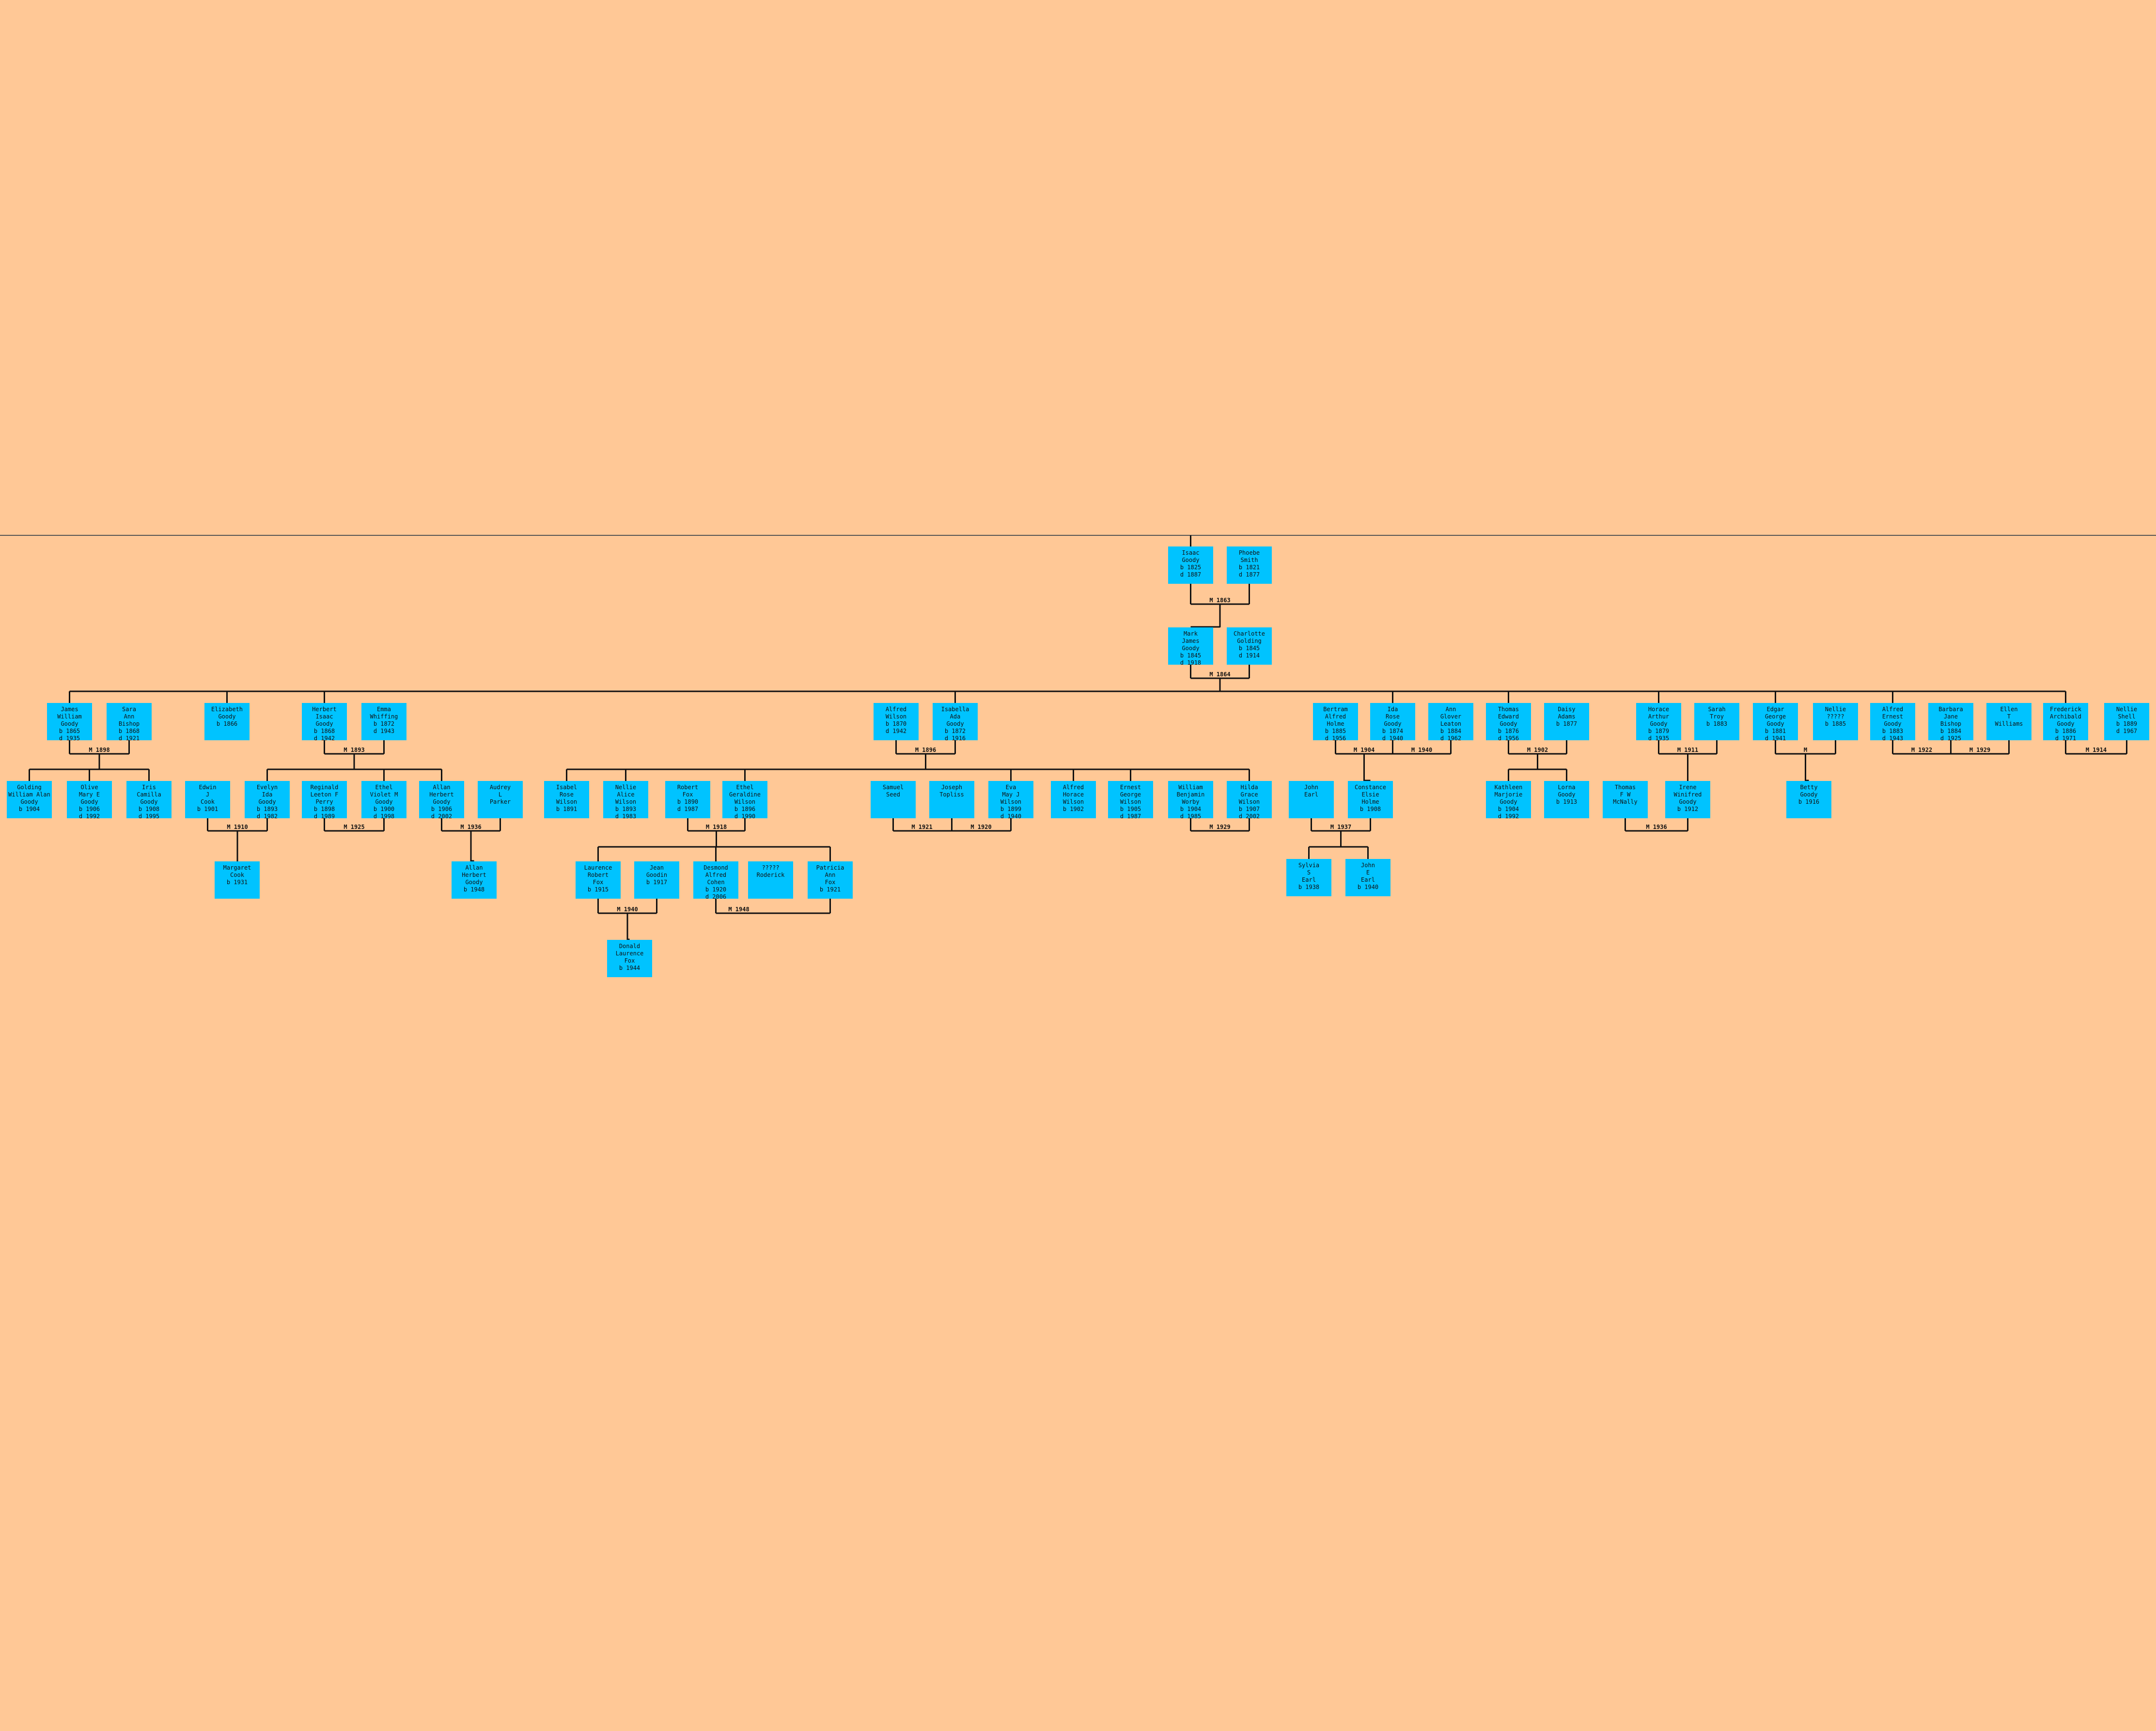 The height and width of the screenshot is (1731, 2156). Describe the element at coordinates (324, 721) in the screenshot. I see `person-box-herbert: Herbert Isaac Goody b 1868 d 1942` at that location.